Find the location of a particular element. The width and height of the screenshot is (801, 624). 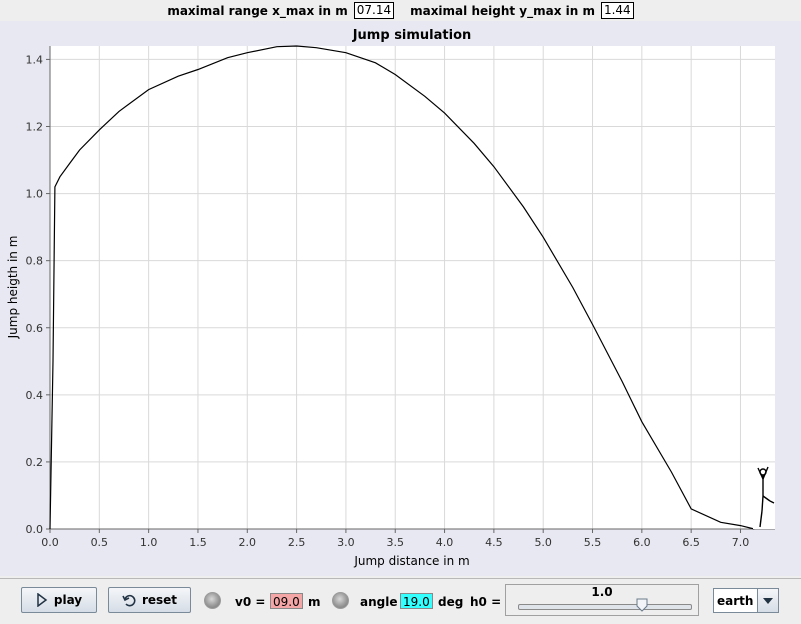

angle-label: angle is located at coordinates (379, 602).